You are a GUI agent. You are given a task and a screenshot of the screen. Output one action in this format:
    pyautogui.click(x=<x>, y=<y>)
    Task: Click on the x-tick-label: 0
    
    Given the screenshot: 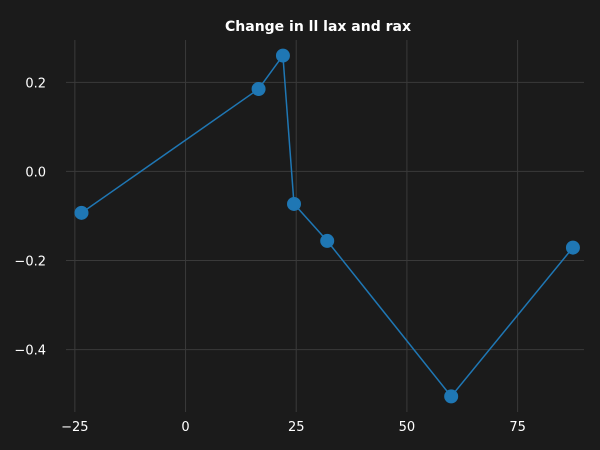 What is the action you would take?
    pyautogui.click(x=185, y=427)
    